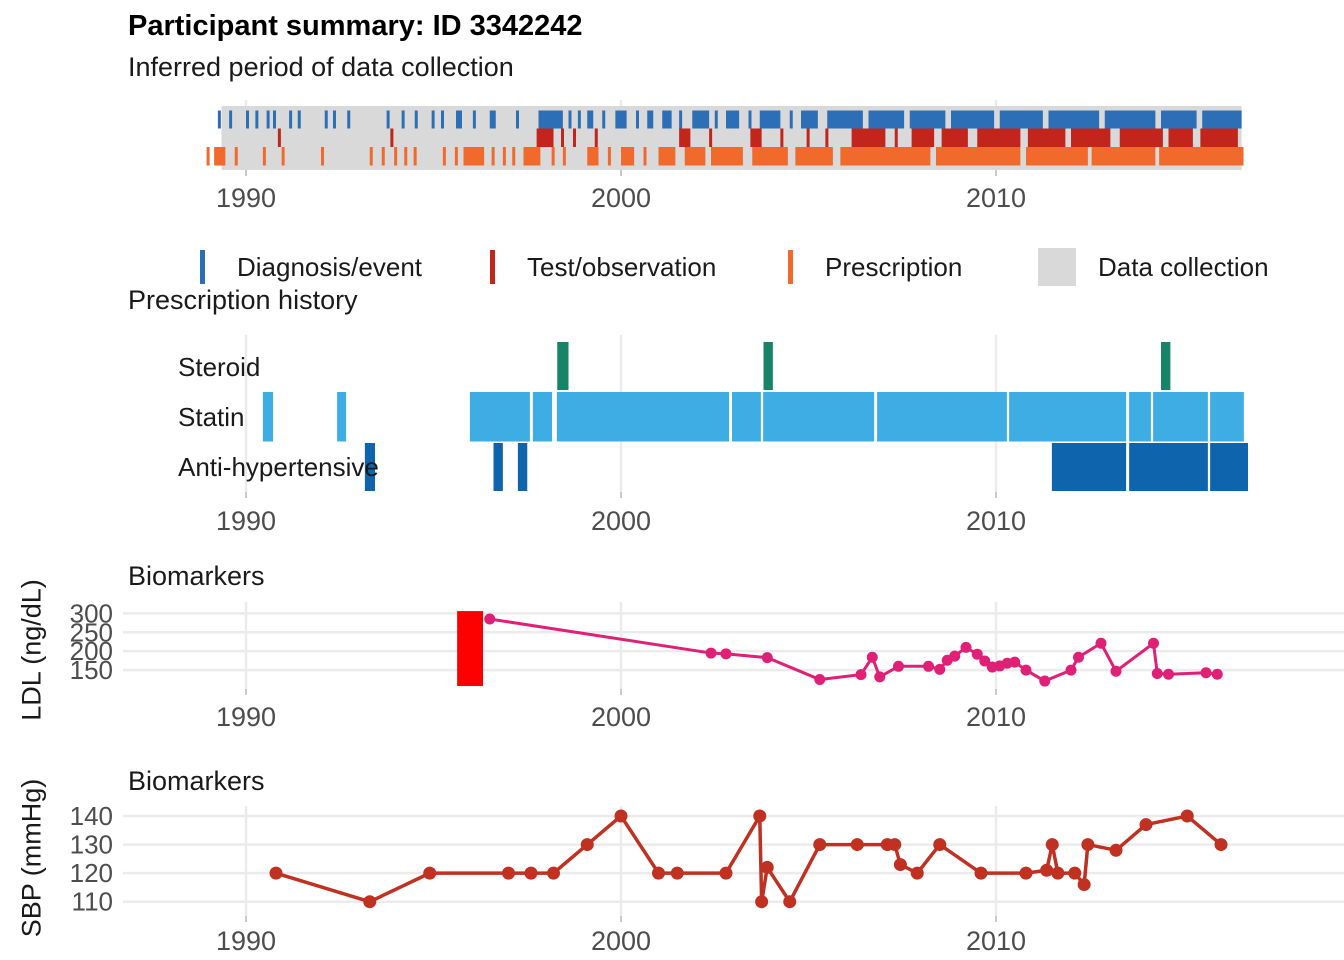  What do you see at coordinates (31, 858) in the screenshot?
I see `sbp-axis-title: SBP (mmHg)` at bounding box center [31, 858].